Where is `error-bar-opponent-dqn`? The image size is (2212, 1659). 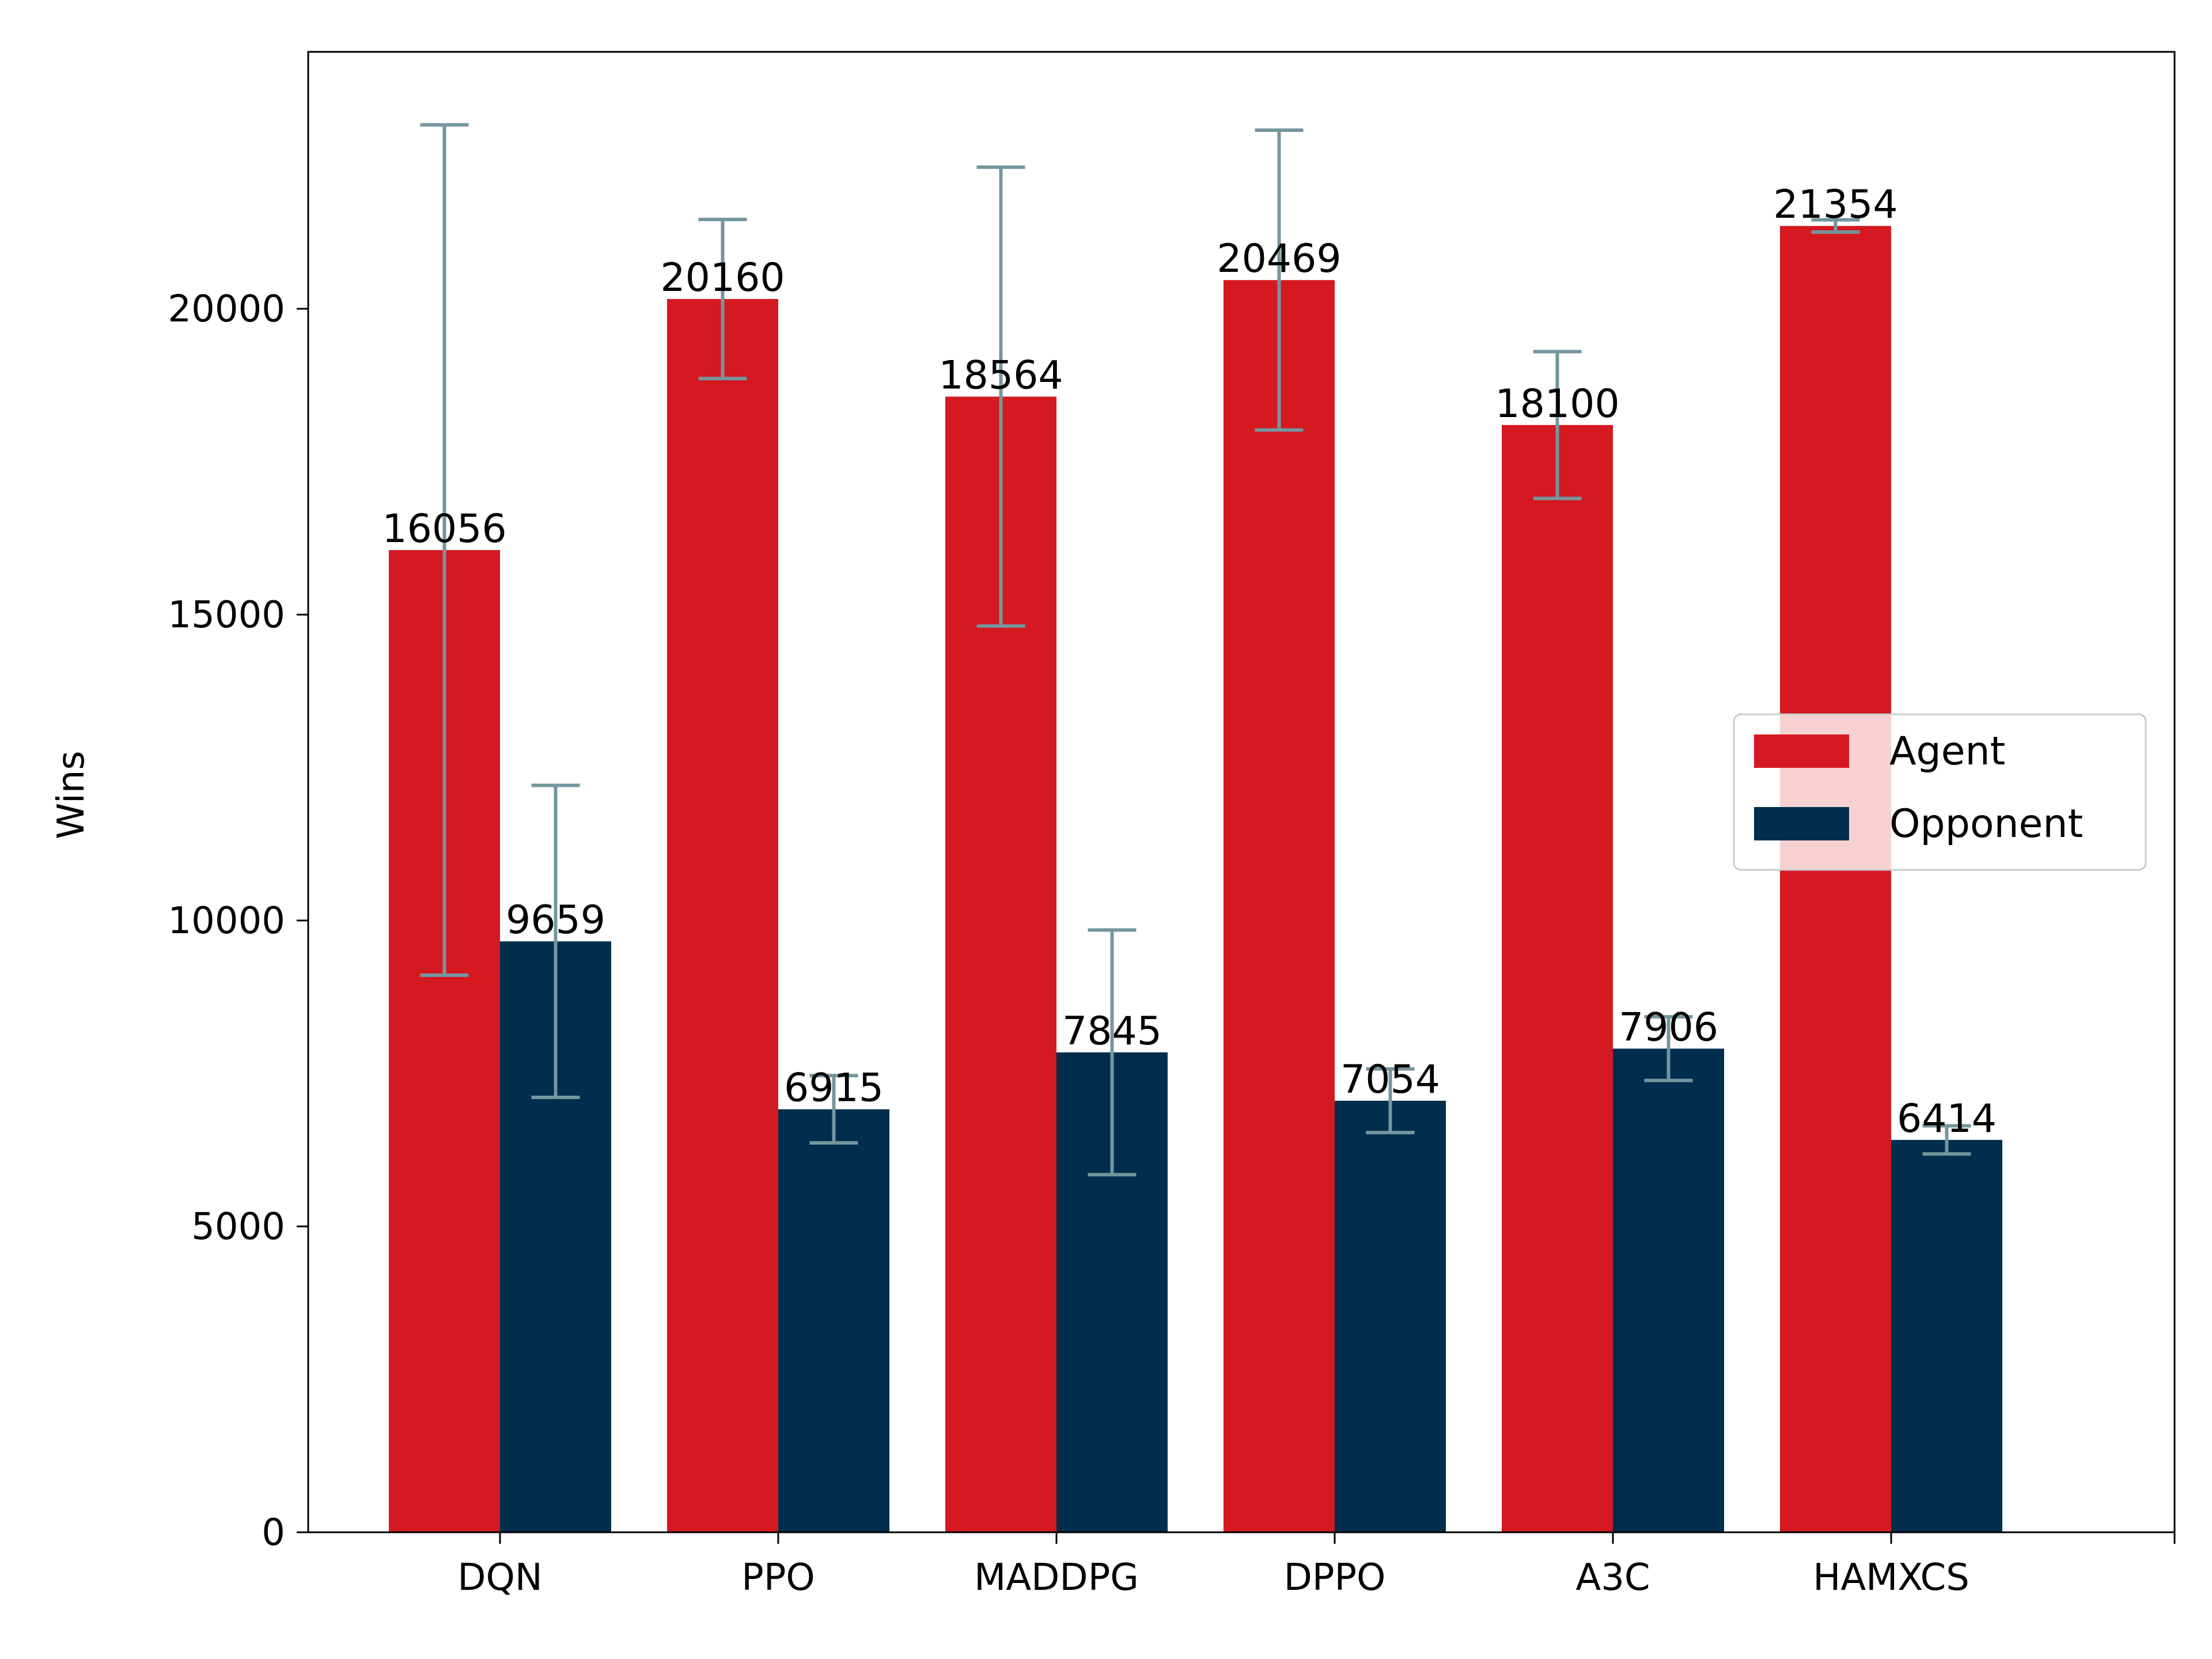 error-bar-opponent-dqn is located at coordinates (555, 941).